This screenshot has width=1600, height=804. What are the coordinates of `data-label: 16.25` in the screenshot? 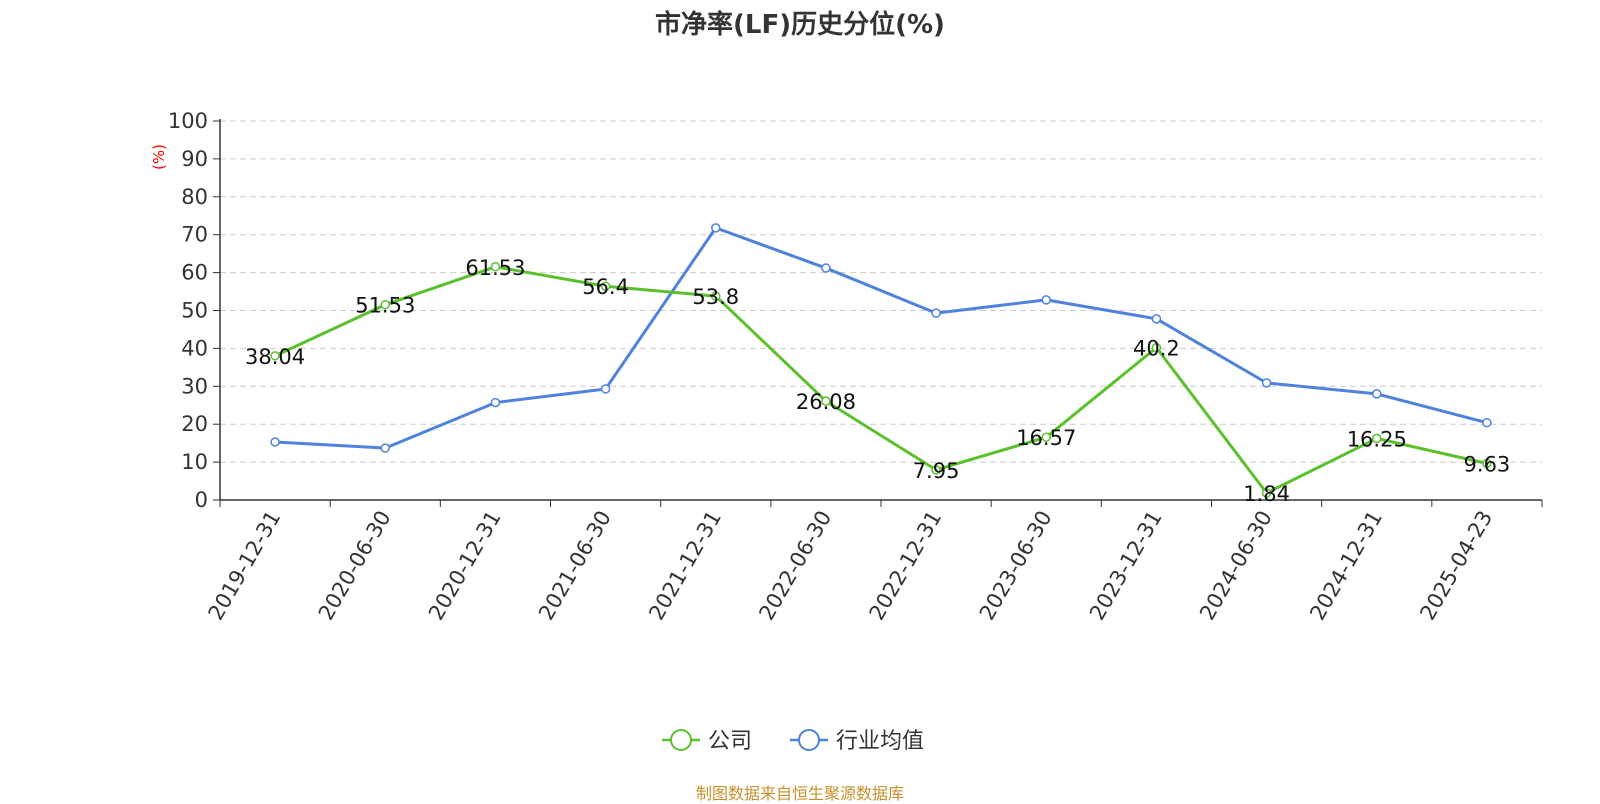 It's located at (1377, 439).